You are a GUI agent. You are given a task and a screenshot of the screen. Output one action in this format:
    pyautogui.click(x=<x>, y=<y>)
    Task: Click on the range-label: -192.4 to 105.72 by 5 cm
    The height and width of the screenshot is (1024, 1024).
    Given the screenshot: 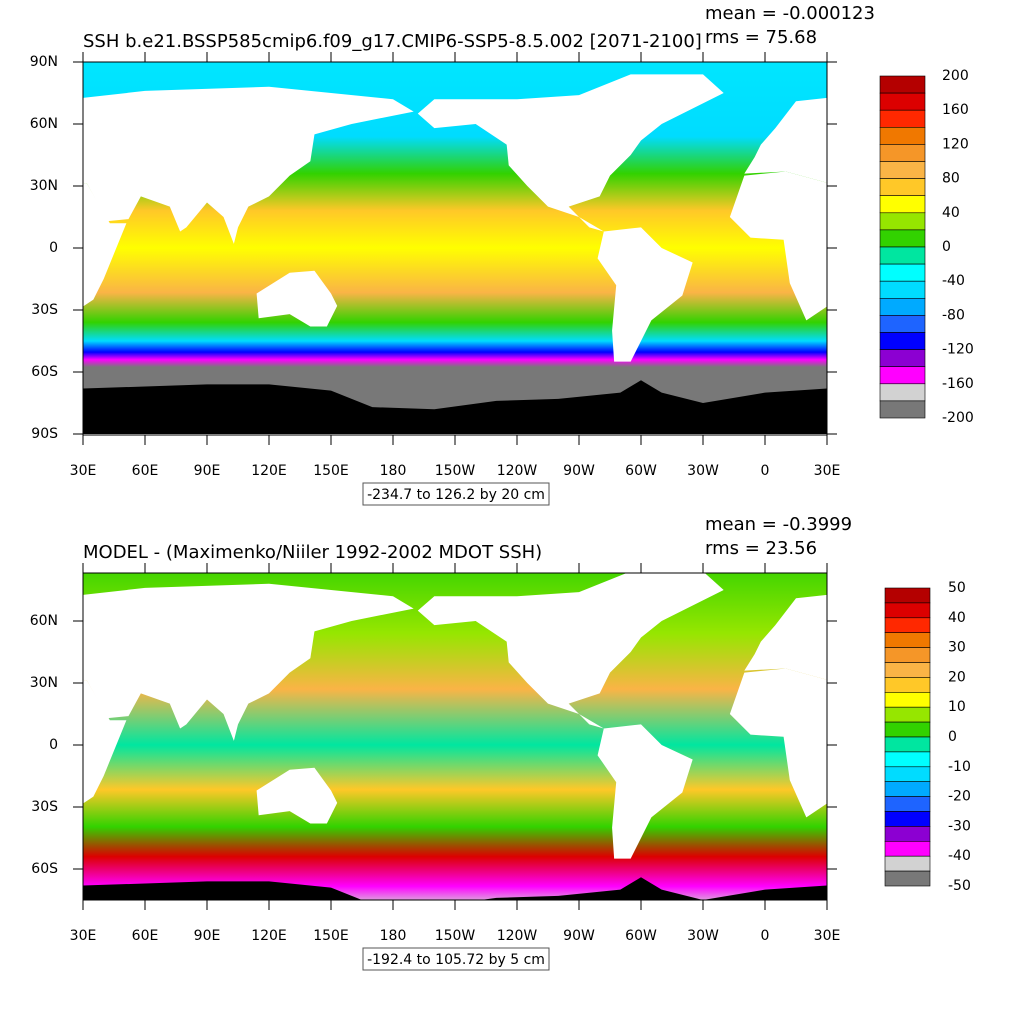 What is the action you would take?
    pyautogui.click(x=456, y=960)
    